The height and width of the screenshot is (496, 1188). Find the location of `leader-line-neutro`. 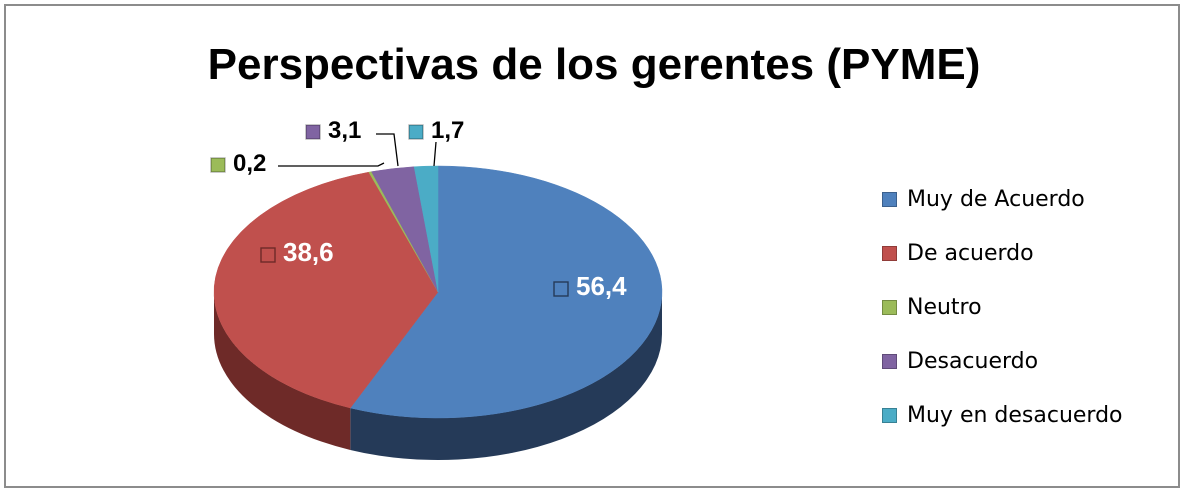

leader-line-neutro is located at coordinates (331, 164).